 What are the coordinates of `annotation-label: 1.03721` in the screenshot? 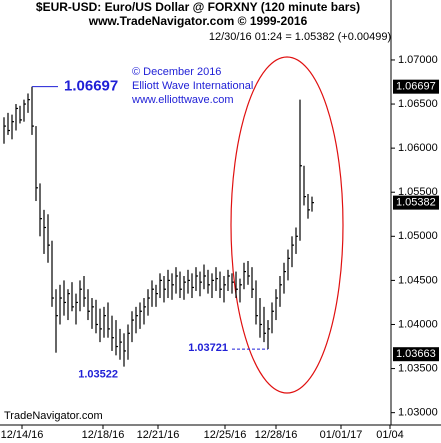 It's located at (208, 348).